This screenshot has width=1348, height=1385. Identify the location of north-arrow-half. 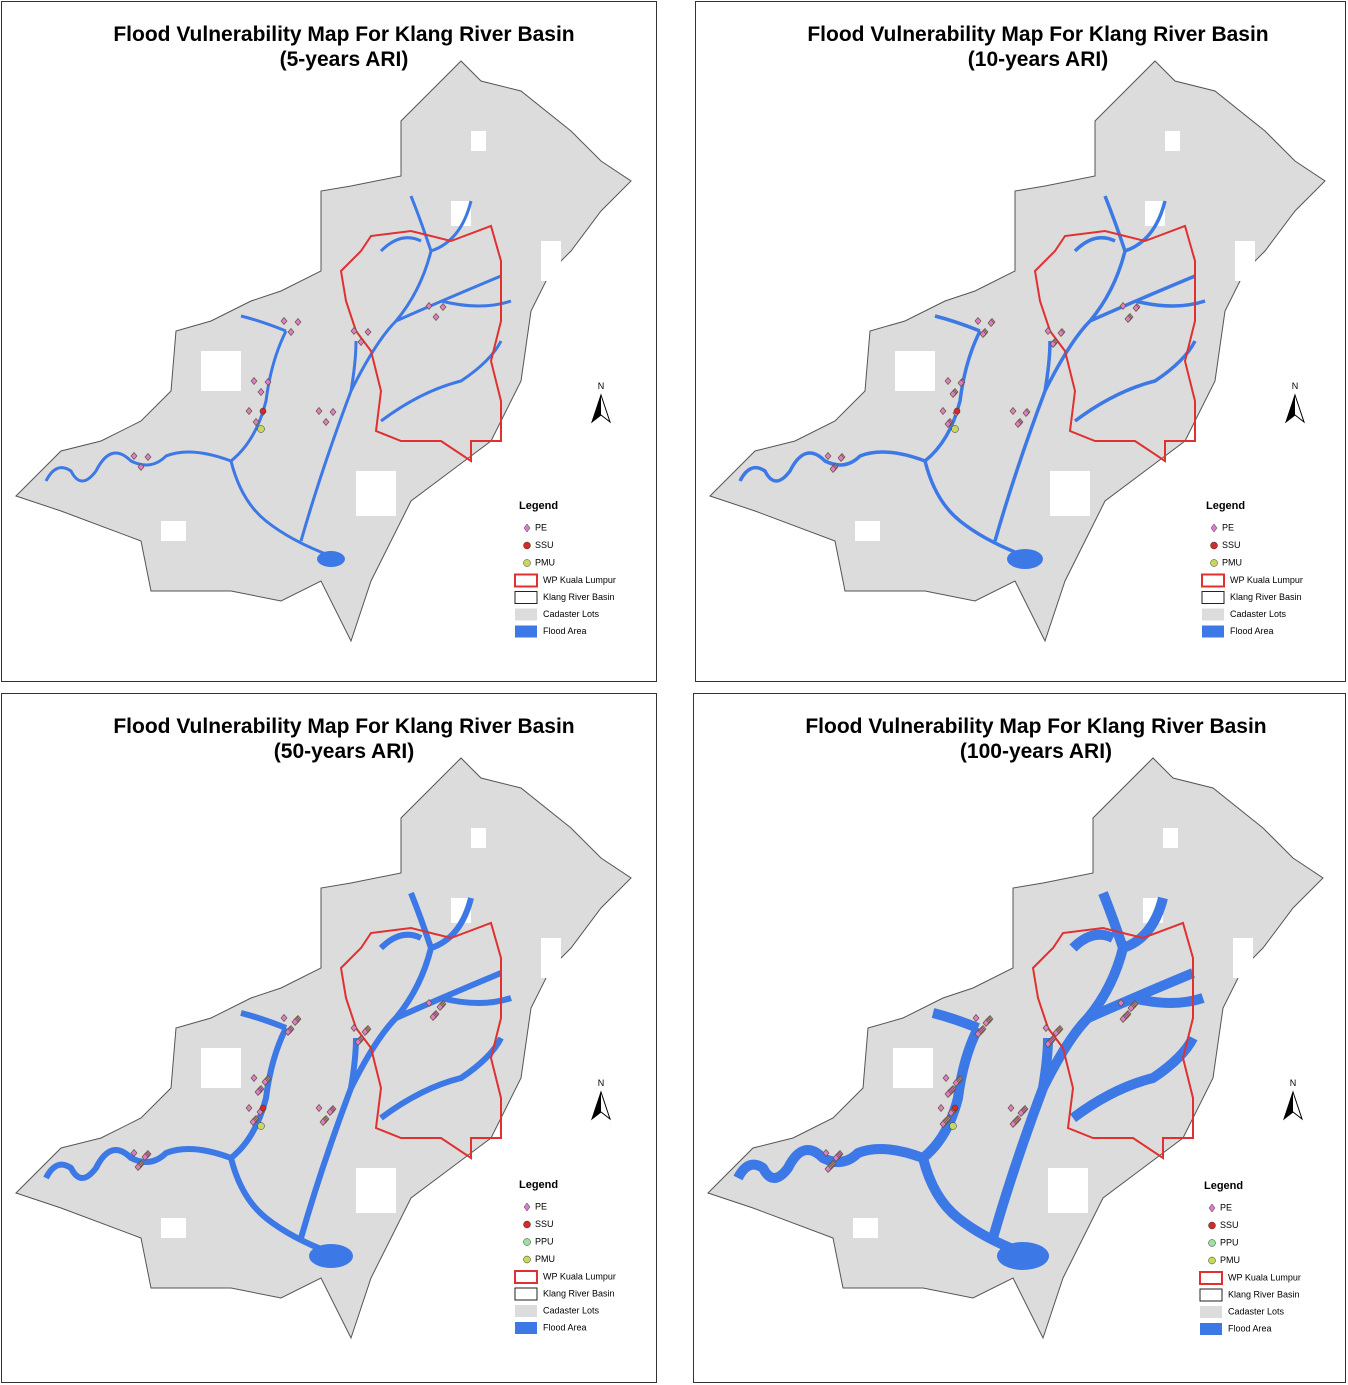
(596, 1105).